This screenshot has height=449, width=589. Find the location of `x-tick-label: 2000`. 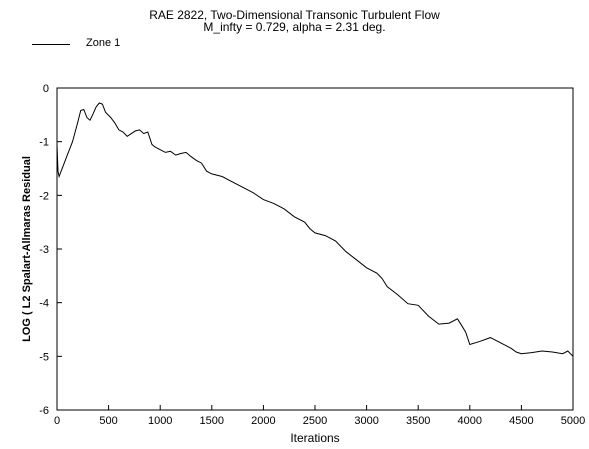

x-tick-label: 2000 is located at coordinates (263, 421).